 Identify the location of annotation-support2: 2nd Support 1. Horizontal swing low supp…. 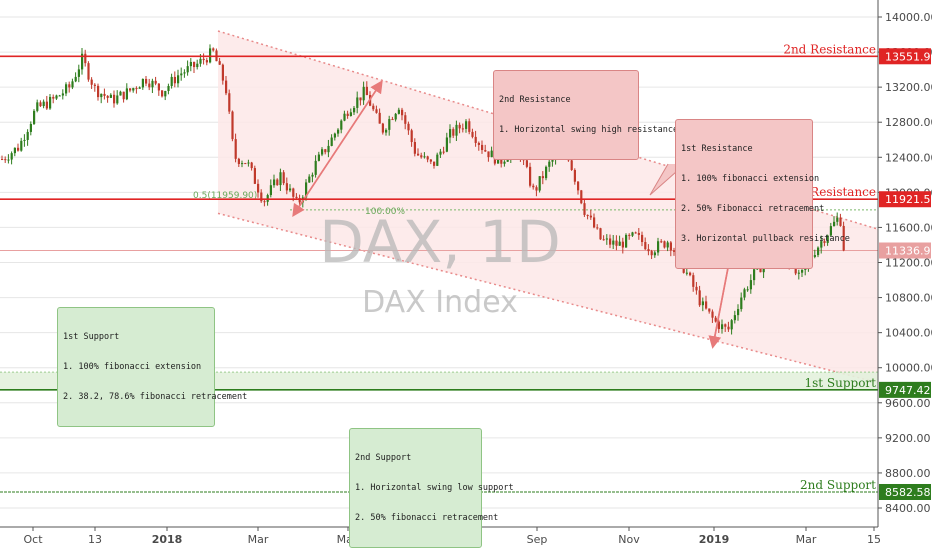
(431, 488).